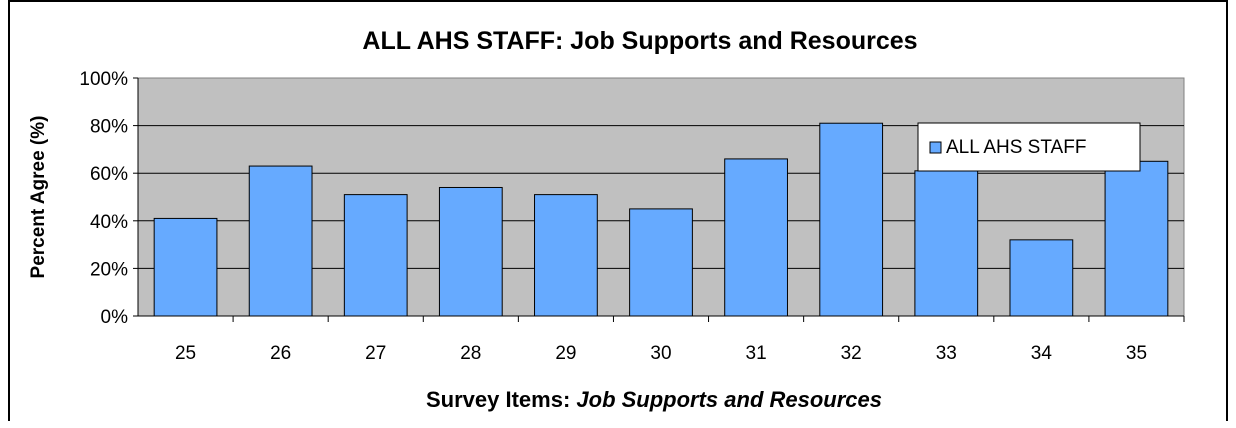  Describe the element at coordinates (729, 399) in the screenshot. I see `x-axis-label-italic: Job Supports and Resources` at that location.